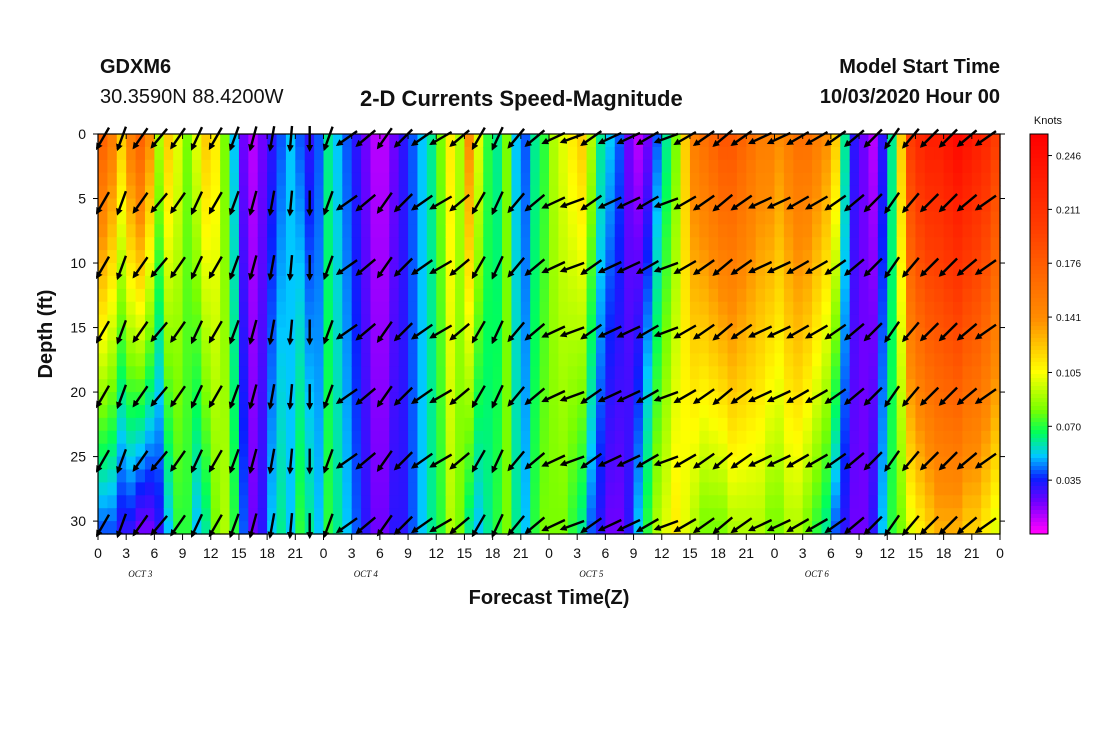  What do you see at coordinates (366, 574) in the screenshot?
I see `day-label: OCT 4` at bounding box center [366, 574].